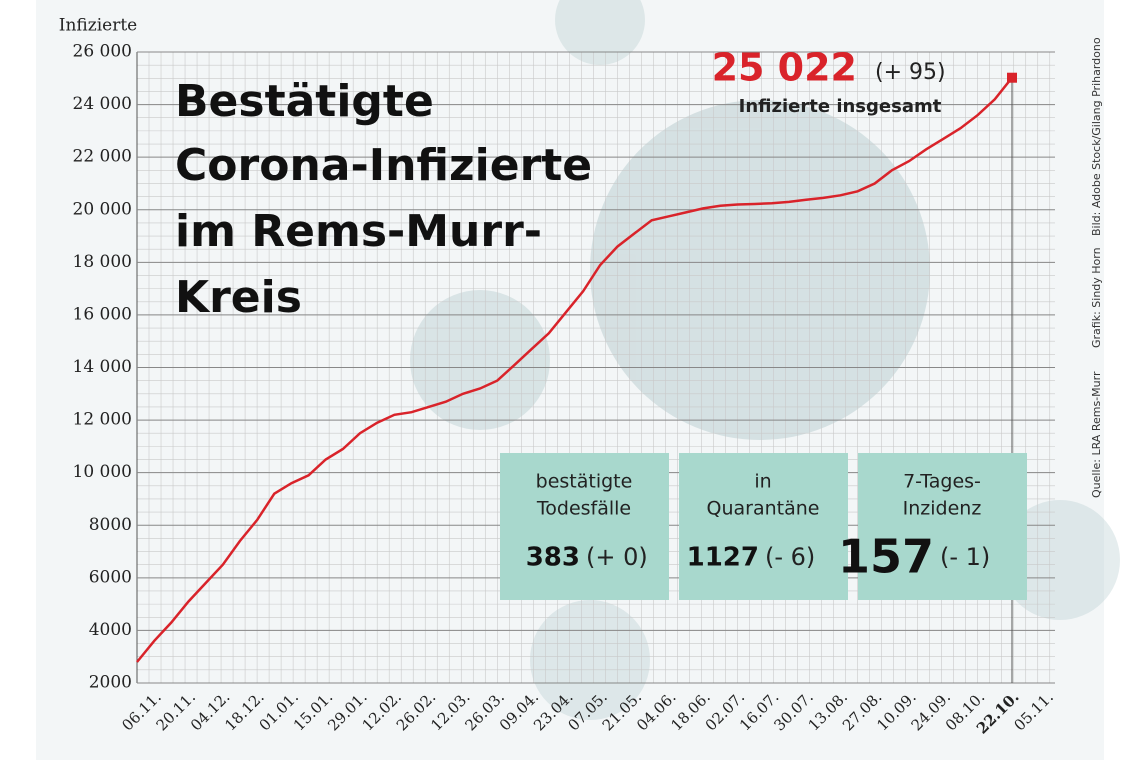 The height and width of the screenshot is (760, 1140). What do you see at coordinates (762, 482) in the screenshot?
I see `stat-label: in` at bounding box center [762, 482].